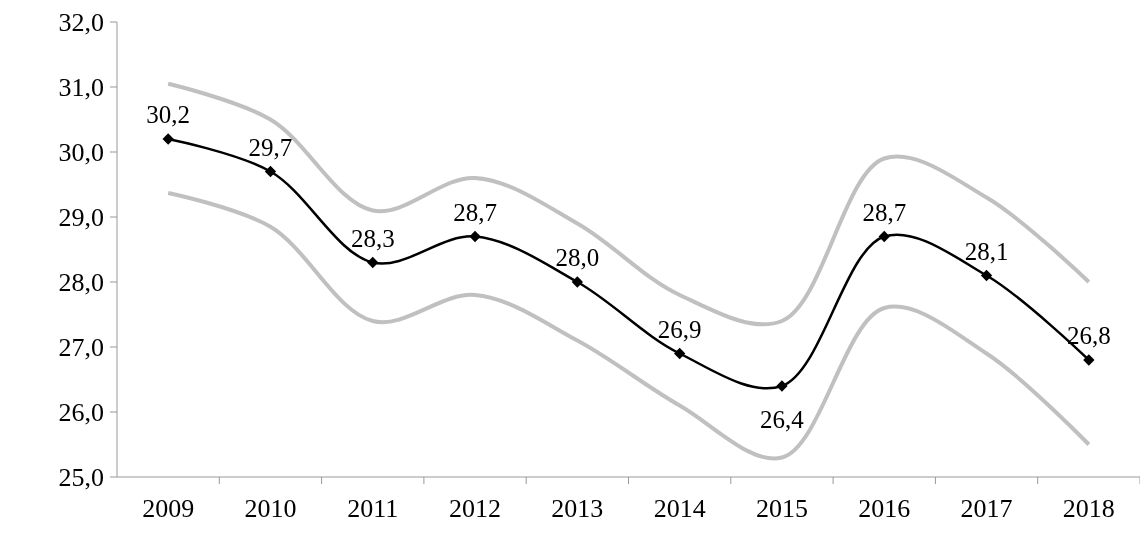  I want to click on x-tick-label: 2016, so click(884, 508).